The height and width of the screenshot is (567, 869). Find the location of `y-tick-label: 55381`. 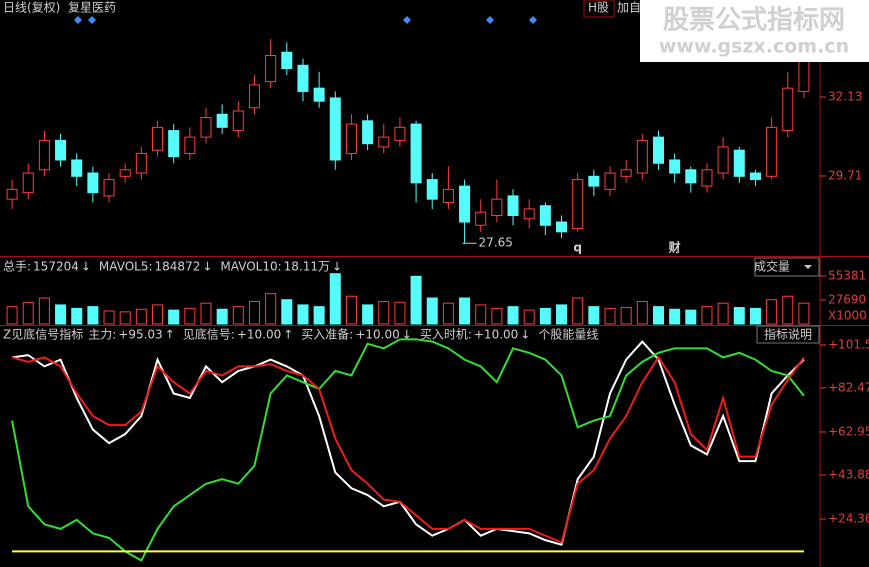

y-tick-label: 55381 is located at coordinates (847, 275).